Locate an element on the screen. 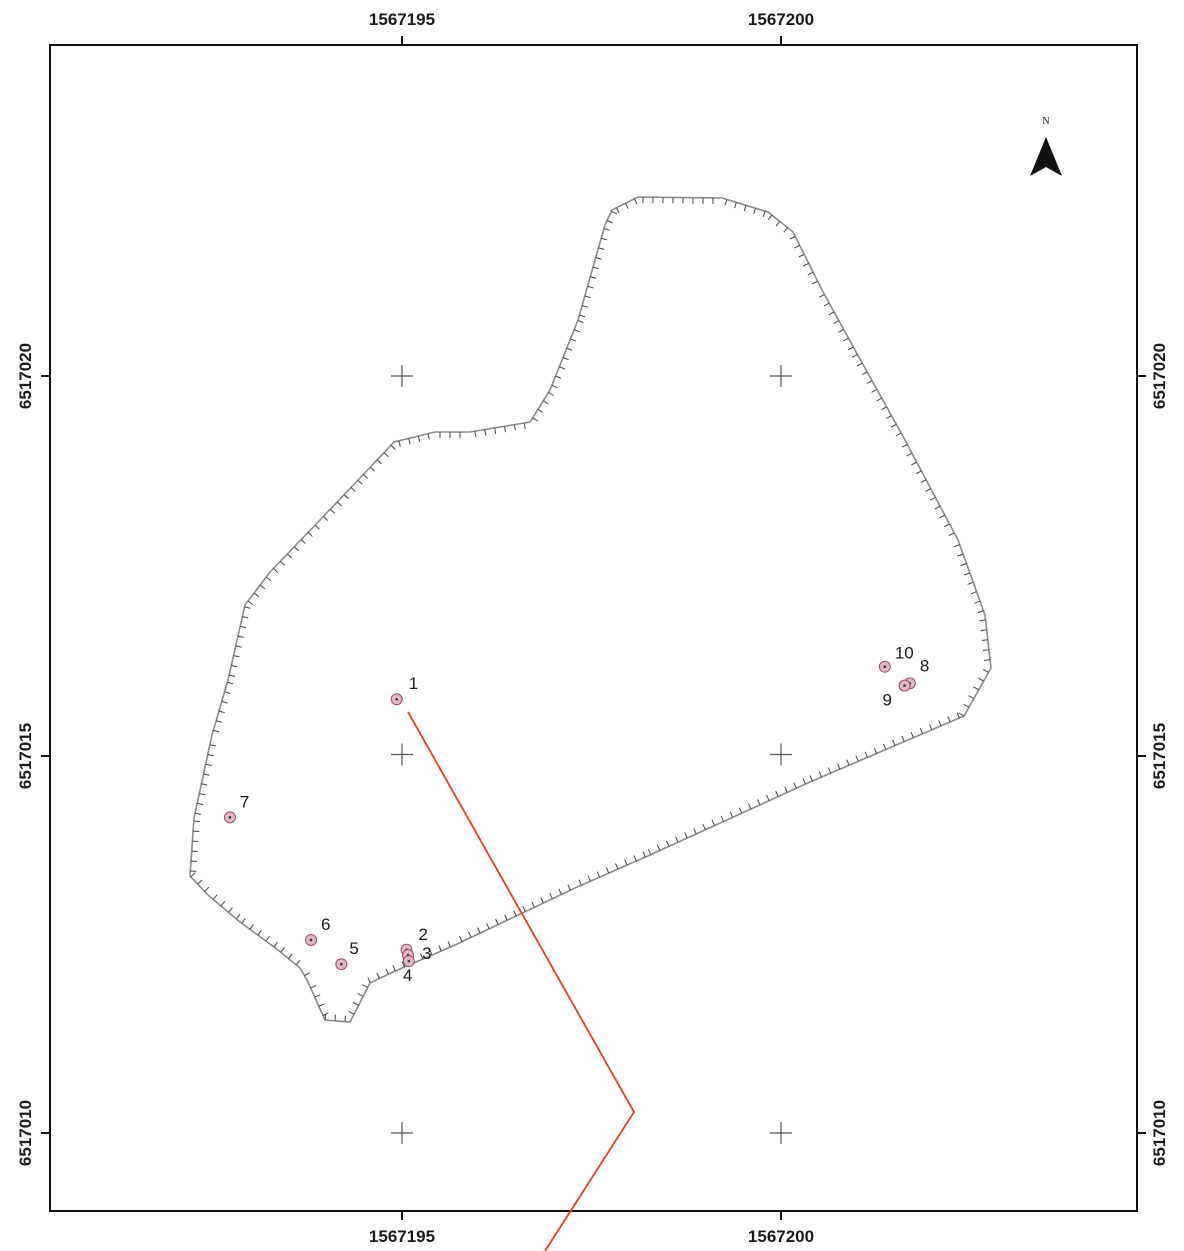 Image resolution: width=1184 pixels, height=1251 pixels. site-marker-7: 7 is located at coordinates (236, 808).